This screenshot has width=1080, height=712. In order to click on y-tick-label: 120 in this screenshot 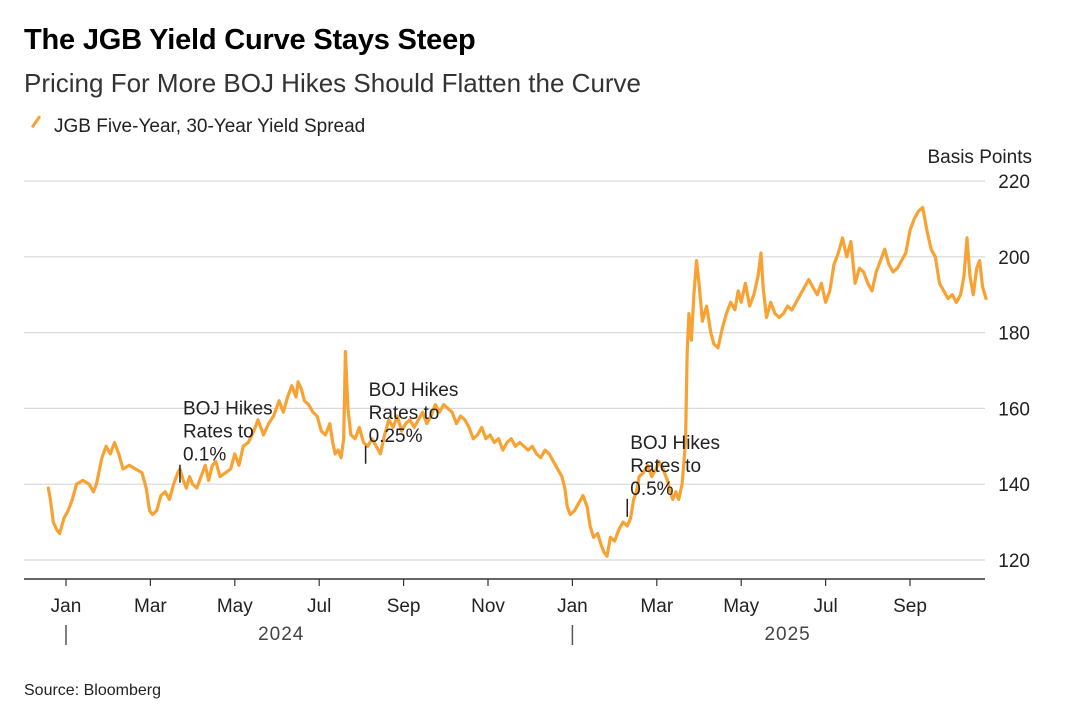, I will do `click(1014, 561)`.